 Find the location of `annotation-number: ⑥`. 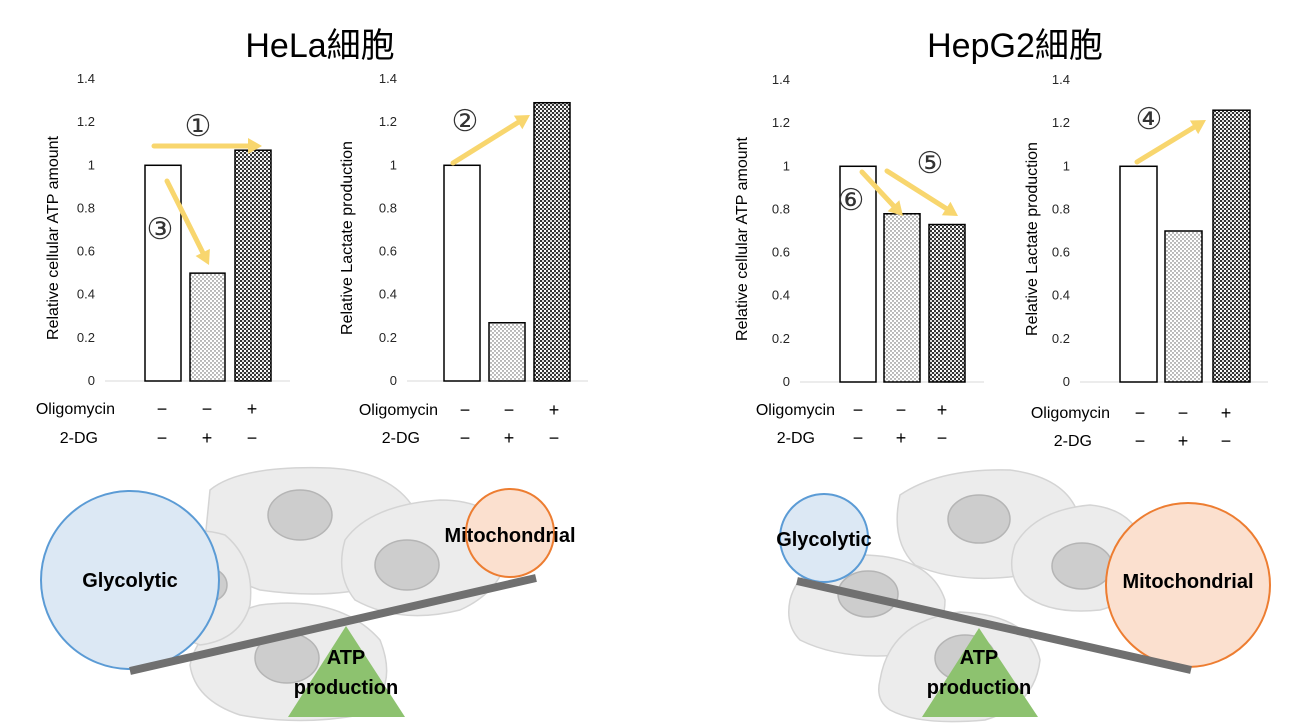

annotation-number: ⑥ is located at coordinates (851, 200).